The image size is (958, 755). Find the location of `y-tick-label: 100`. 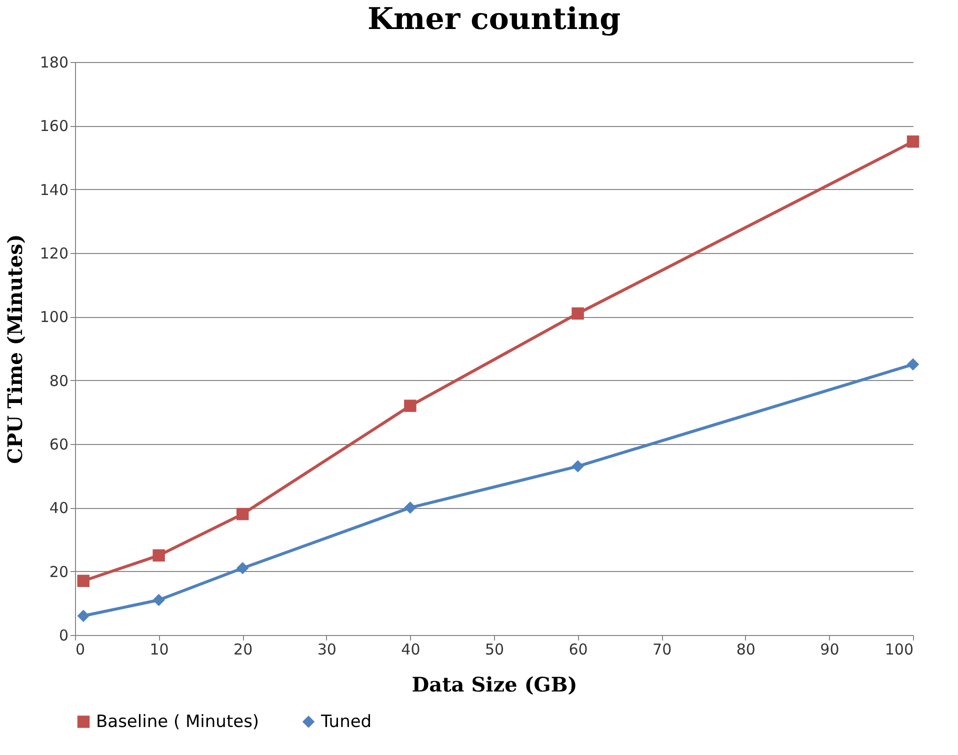

y-tick-label: 100 is located at coordinates (54, 317).